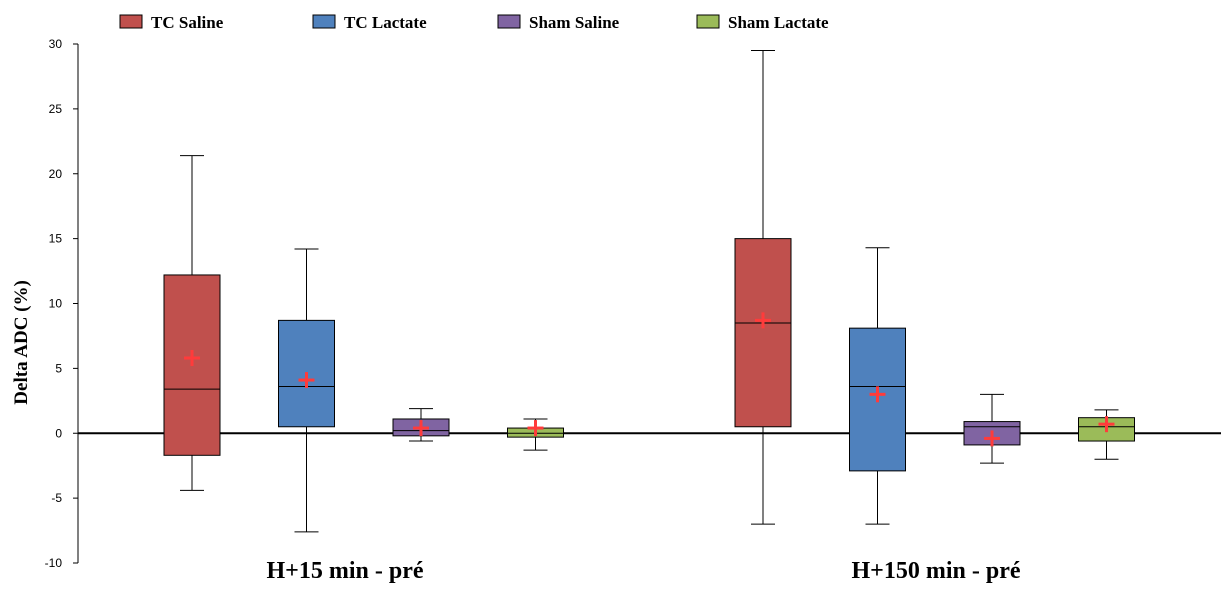  What do you see at coordinates (778, 22) in the screenshot?
I see `legend-label: Sham Lactate` at bounding box center [778, 22].